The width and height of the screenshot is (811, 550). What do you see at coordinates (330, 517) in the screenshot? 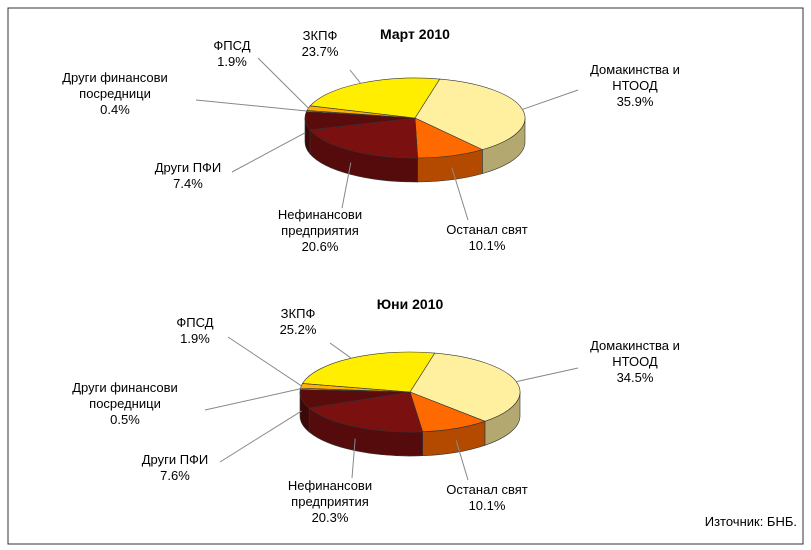
I see `value-label: 20.3%` at bounding box center [330, 517].